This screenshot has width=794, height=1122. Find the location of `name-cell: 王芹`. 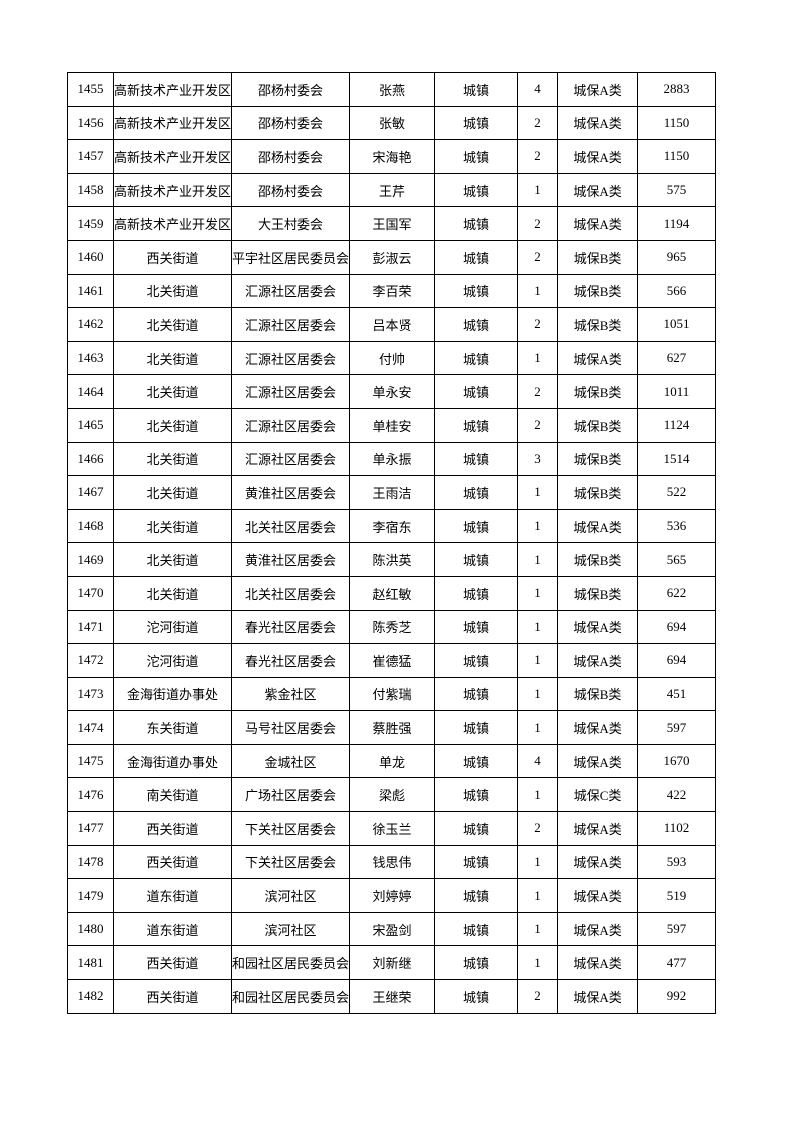

name-cell: 王芹 is located at coordinates (392, 190).